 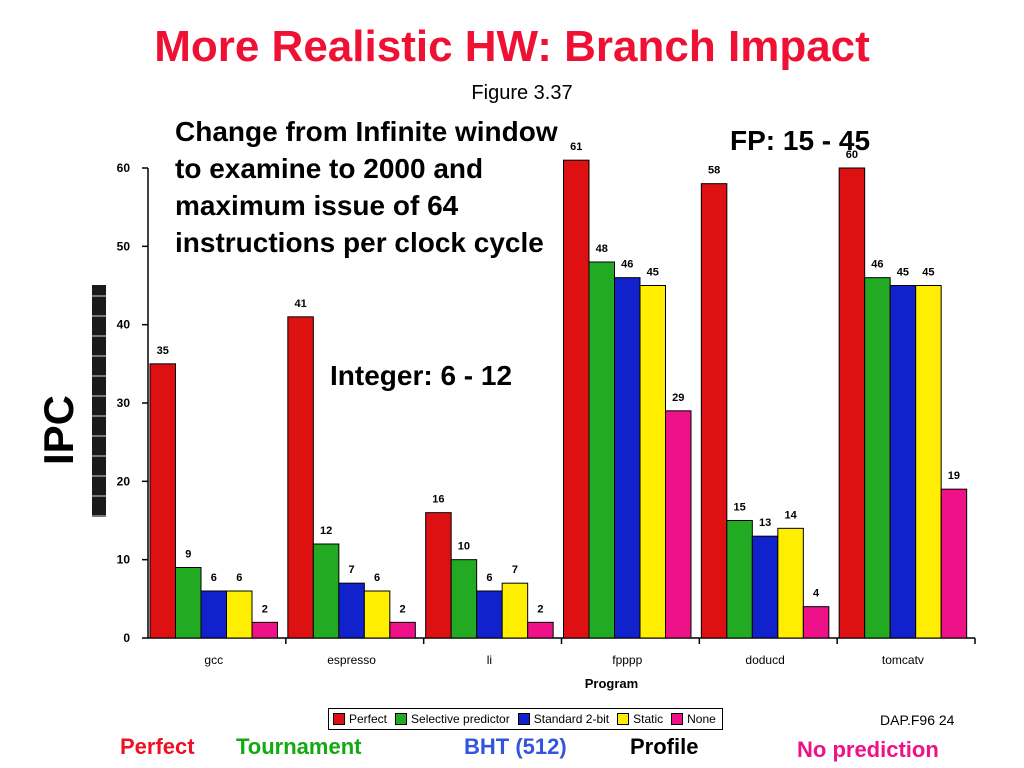 What do you see at coordinates (764, 660) in the screenshot?
I see `x-tick-label: doducd` at bounding box center [764, 660].